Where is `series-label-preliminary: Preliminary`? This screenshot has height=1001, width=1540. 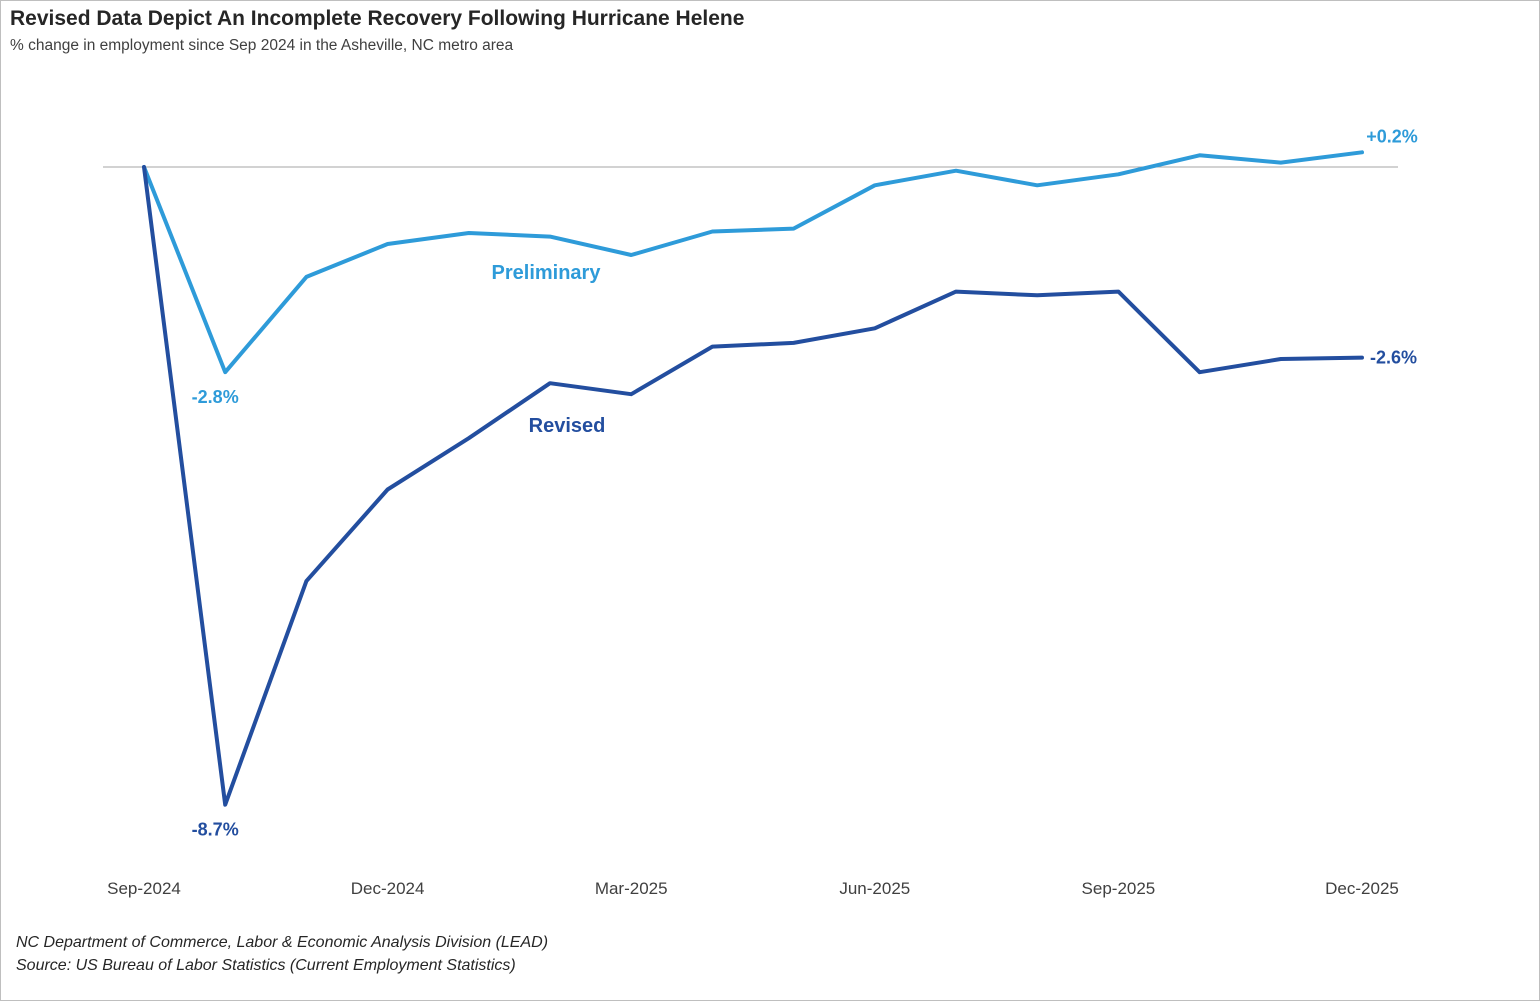
series-label-preliminary: Preliminary is located at coordinates (547, 273).